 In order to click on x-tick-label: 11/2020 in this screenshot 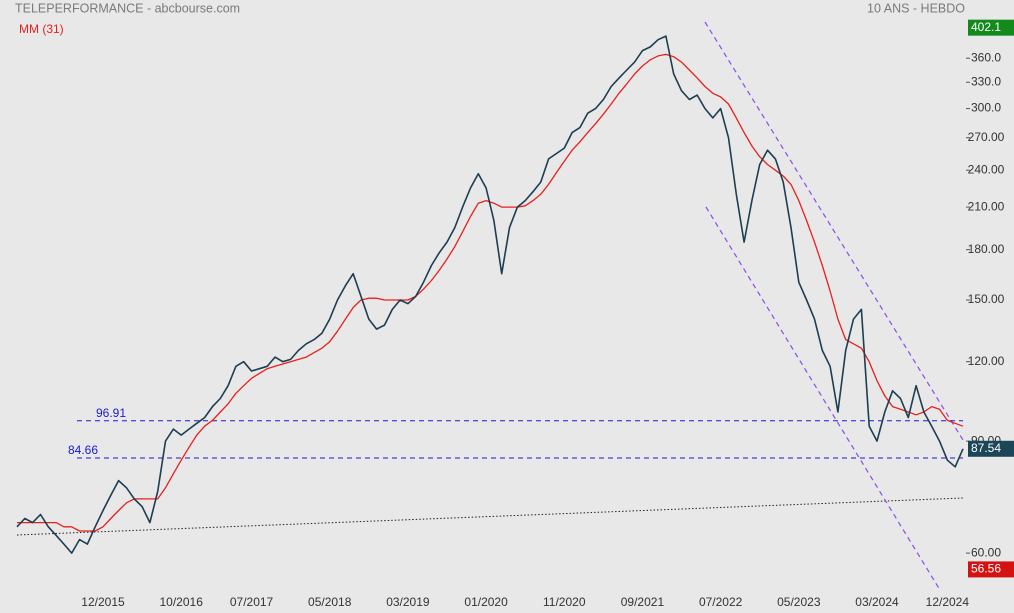, I will do `click(564, 602)`.